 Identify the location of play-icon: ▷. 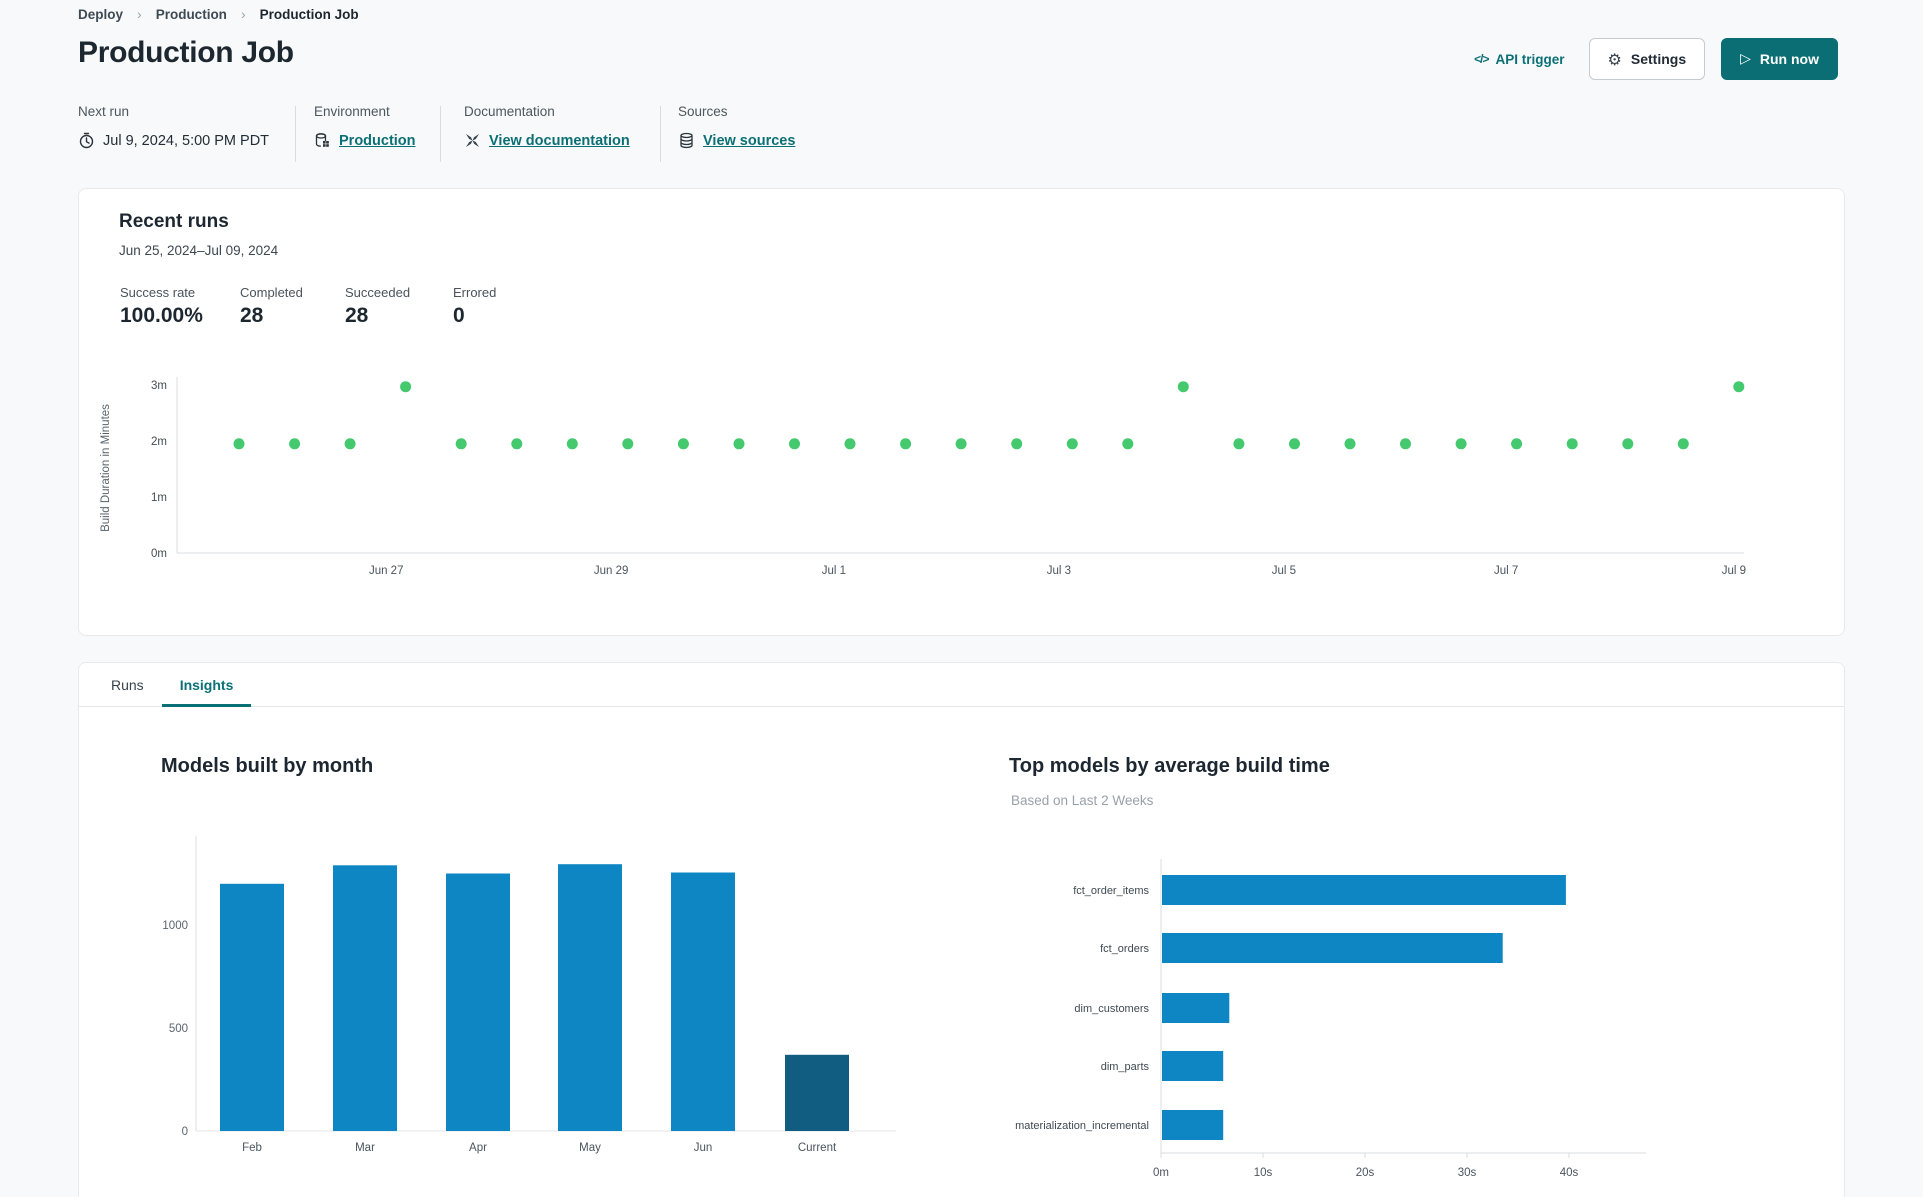
(1745, 59).